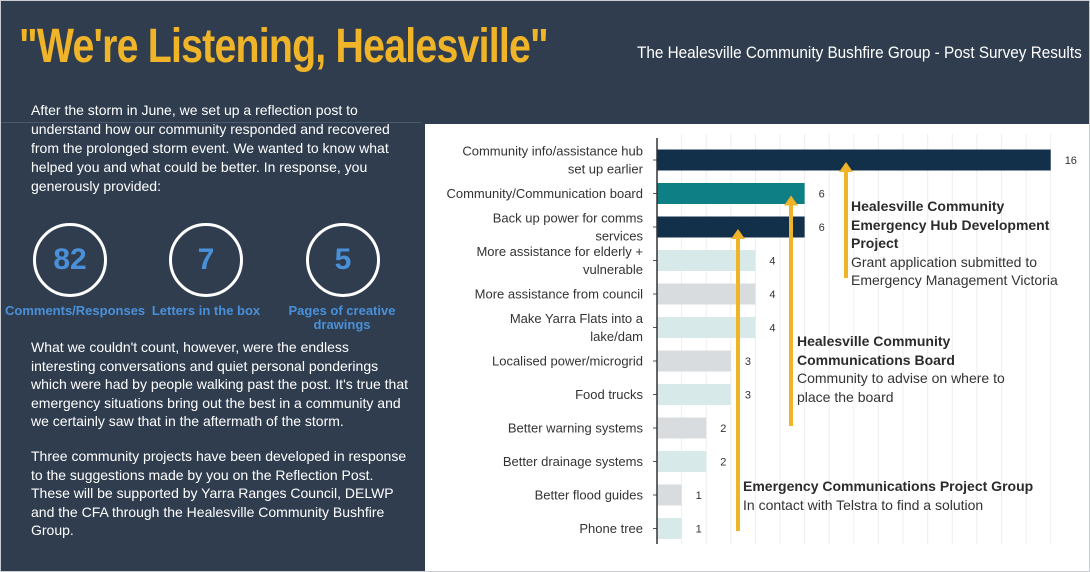 This screenshot has width=1090, height=572. Describe the element at coordinates (577, 327) in the screenshot. I see `category-label: Make Yarra Flats into a lake/dam` at that location.